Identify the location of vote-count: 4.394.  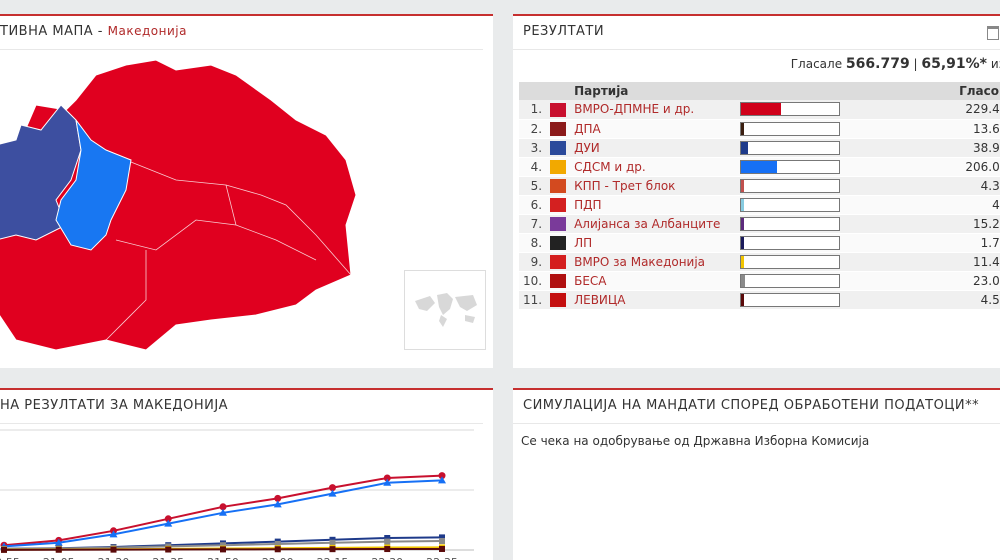
(923, 186).